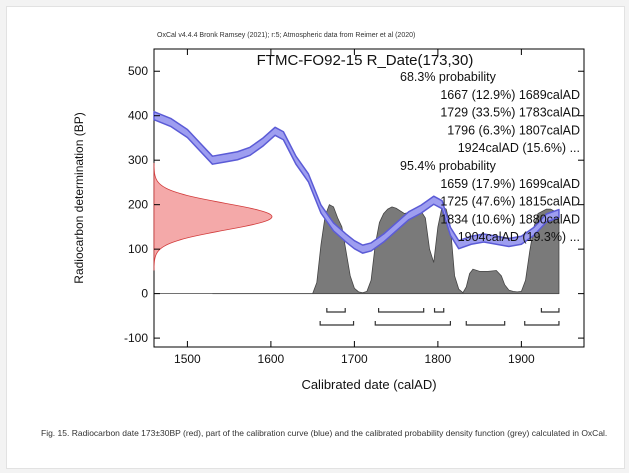 The width and height of the screenshot is (629, 473). I want to click on probability-range-line: 1725 (47.6%) 1815calAD, so click(510, 202).